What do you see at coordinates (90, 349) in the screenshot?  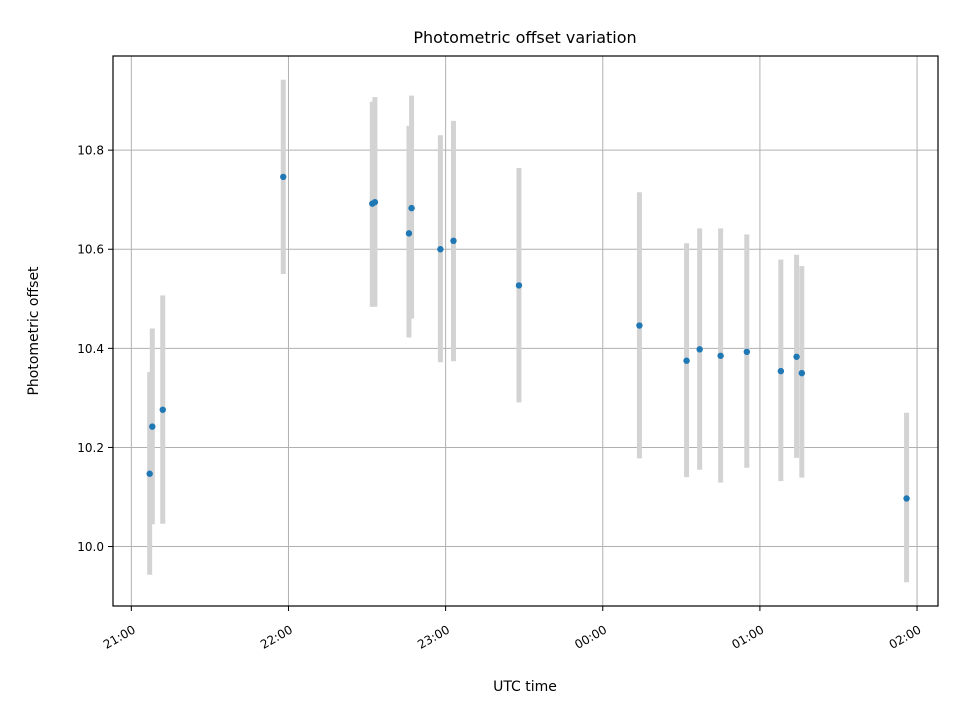 I see `y-tick-label: 10.4` at bounding box center [90, 349].